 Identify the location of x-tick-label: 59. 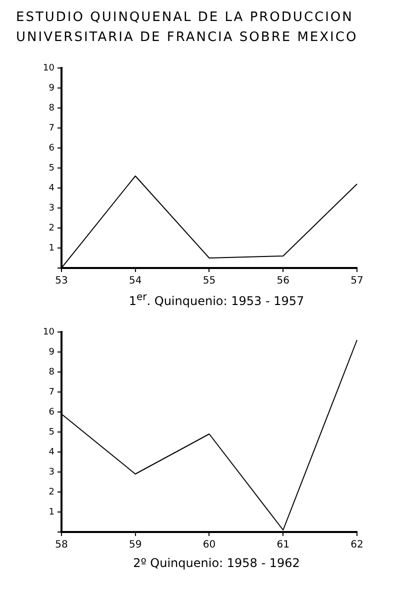
(135, 545).